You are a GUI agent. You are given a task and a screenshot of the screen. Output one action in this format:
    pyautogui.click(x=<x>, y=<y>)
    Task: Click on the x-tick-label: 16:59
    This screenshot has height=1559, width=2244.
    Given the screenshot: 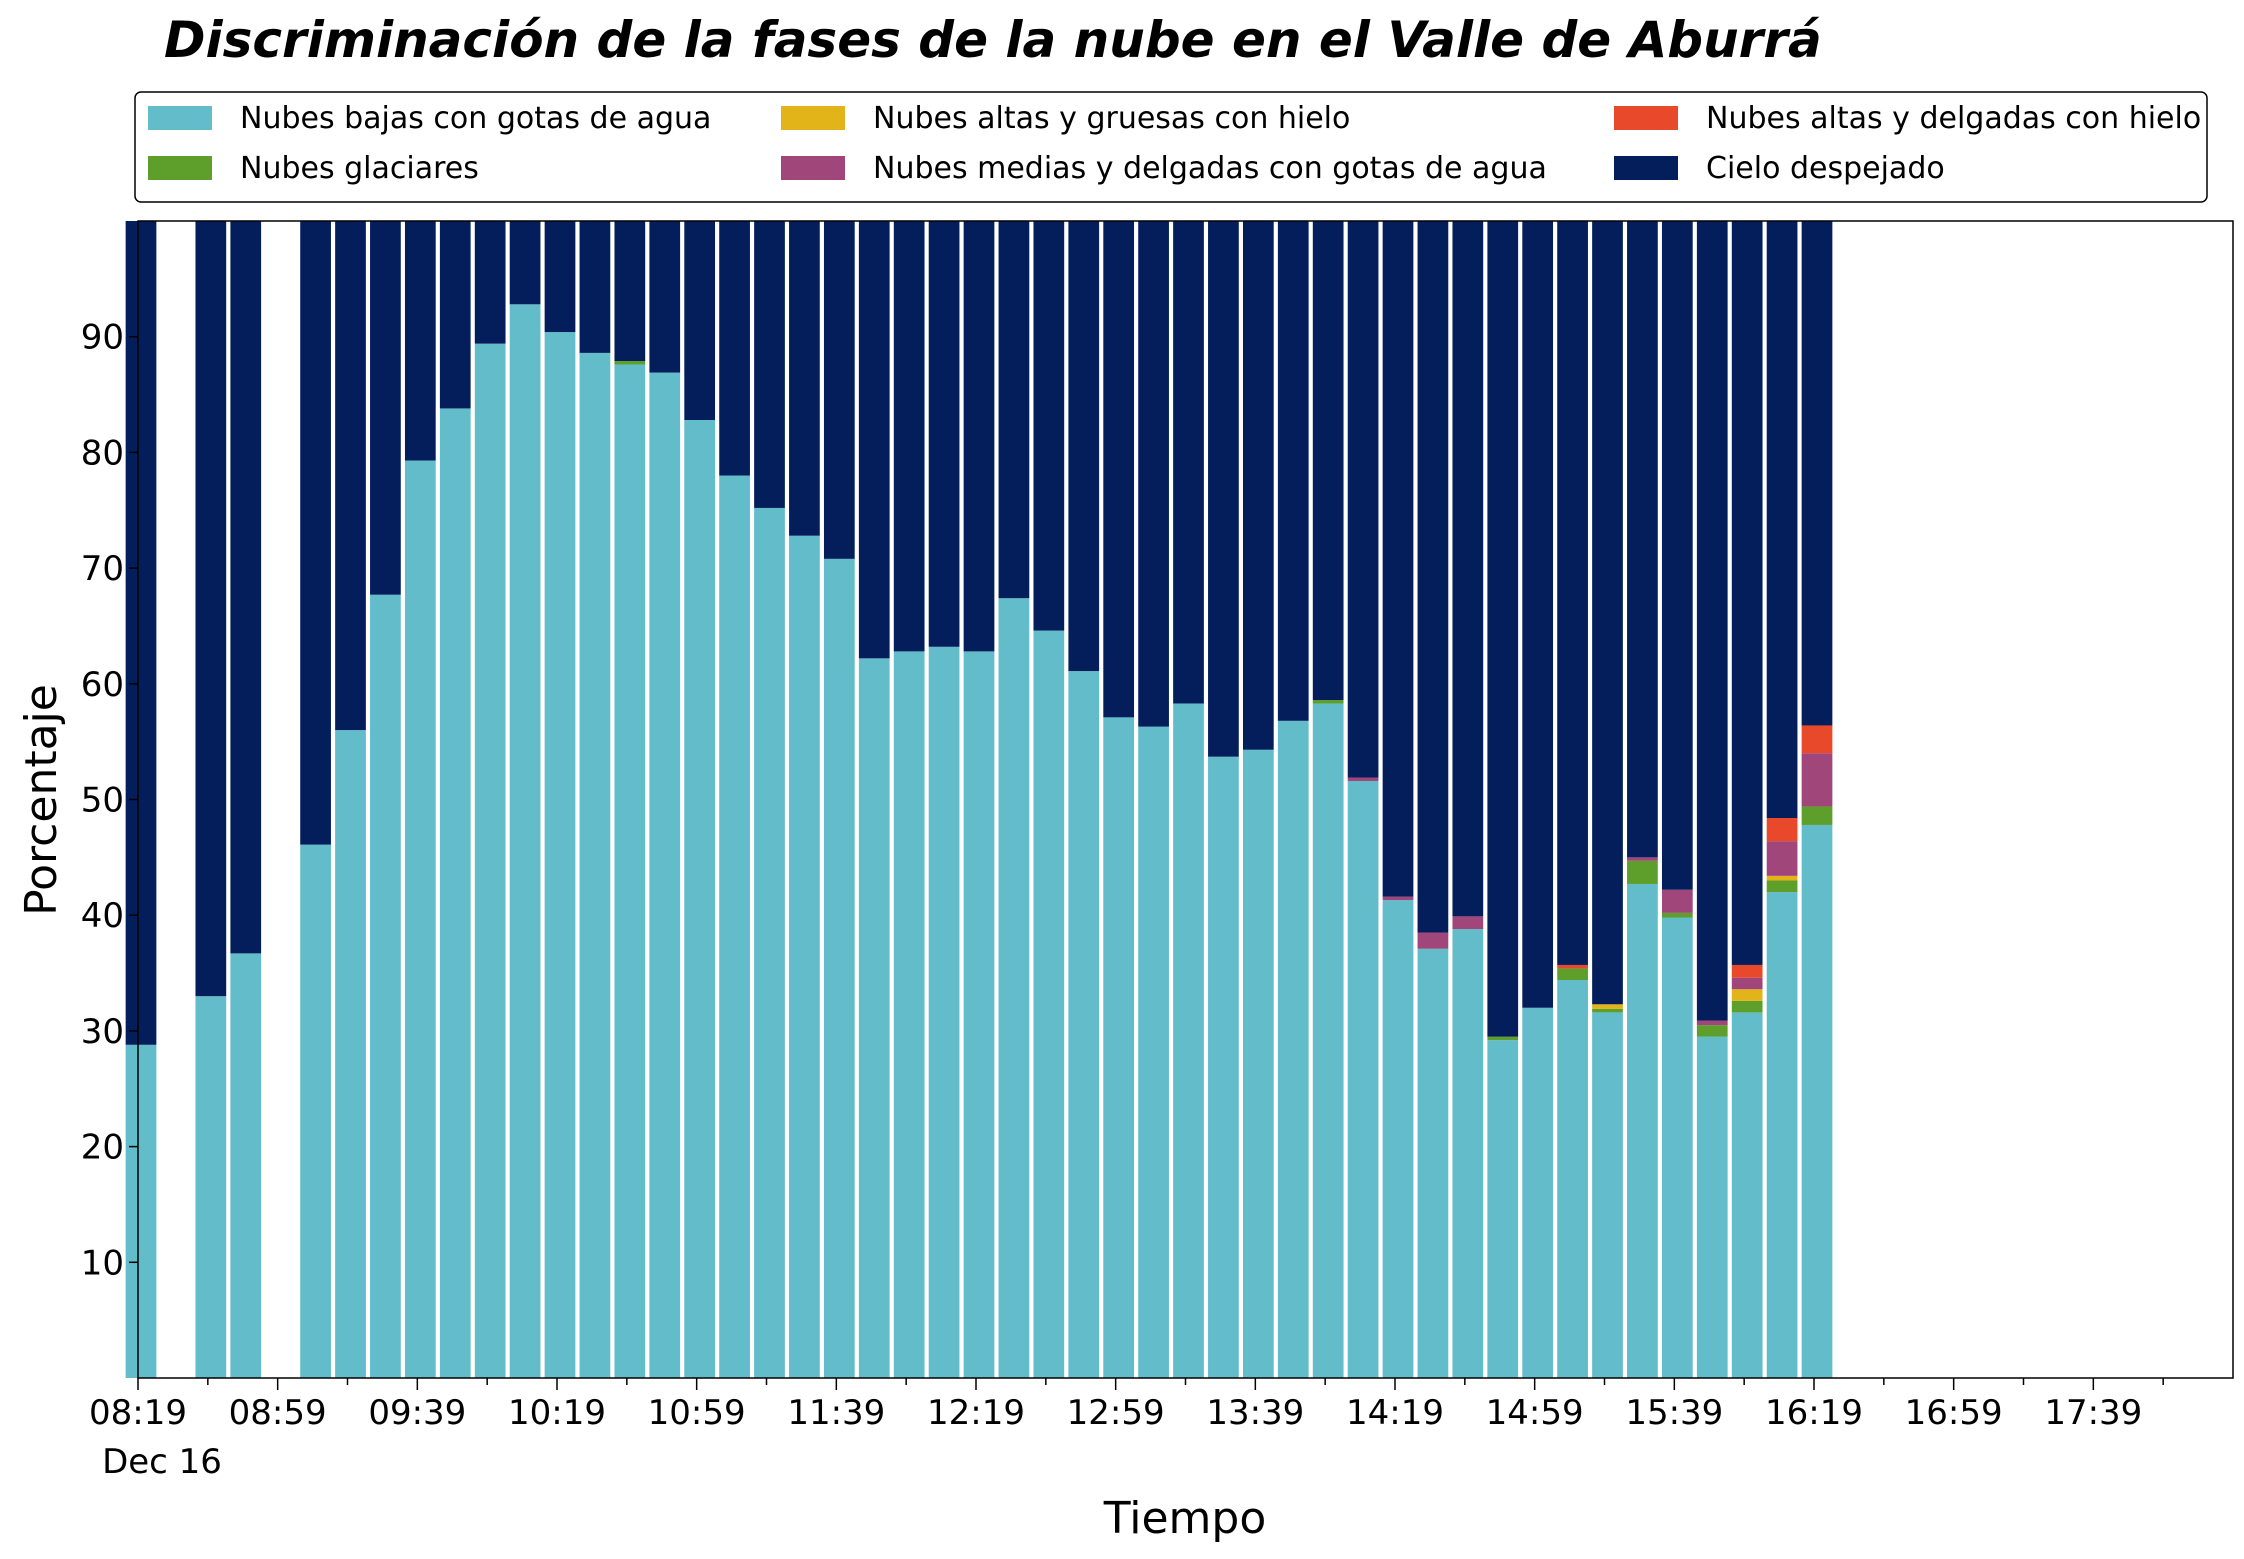 What is the action you would take?
    pyautogui.click(x=1954, y=1413)
    